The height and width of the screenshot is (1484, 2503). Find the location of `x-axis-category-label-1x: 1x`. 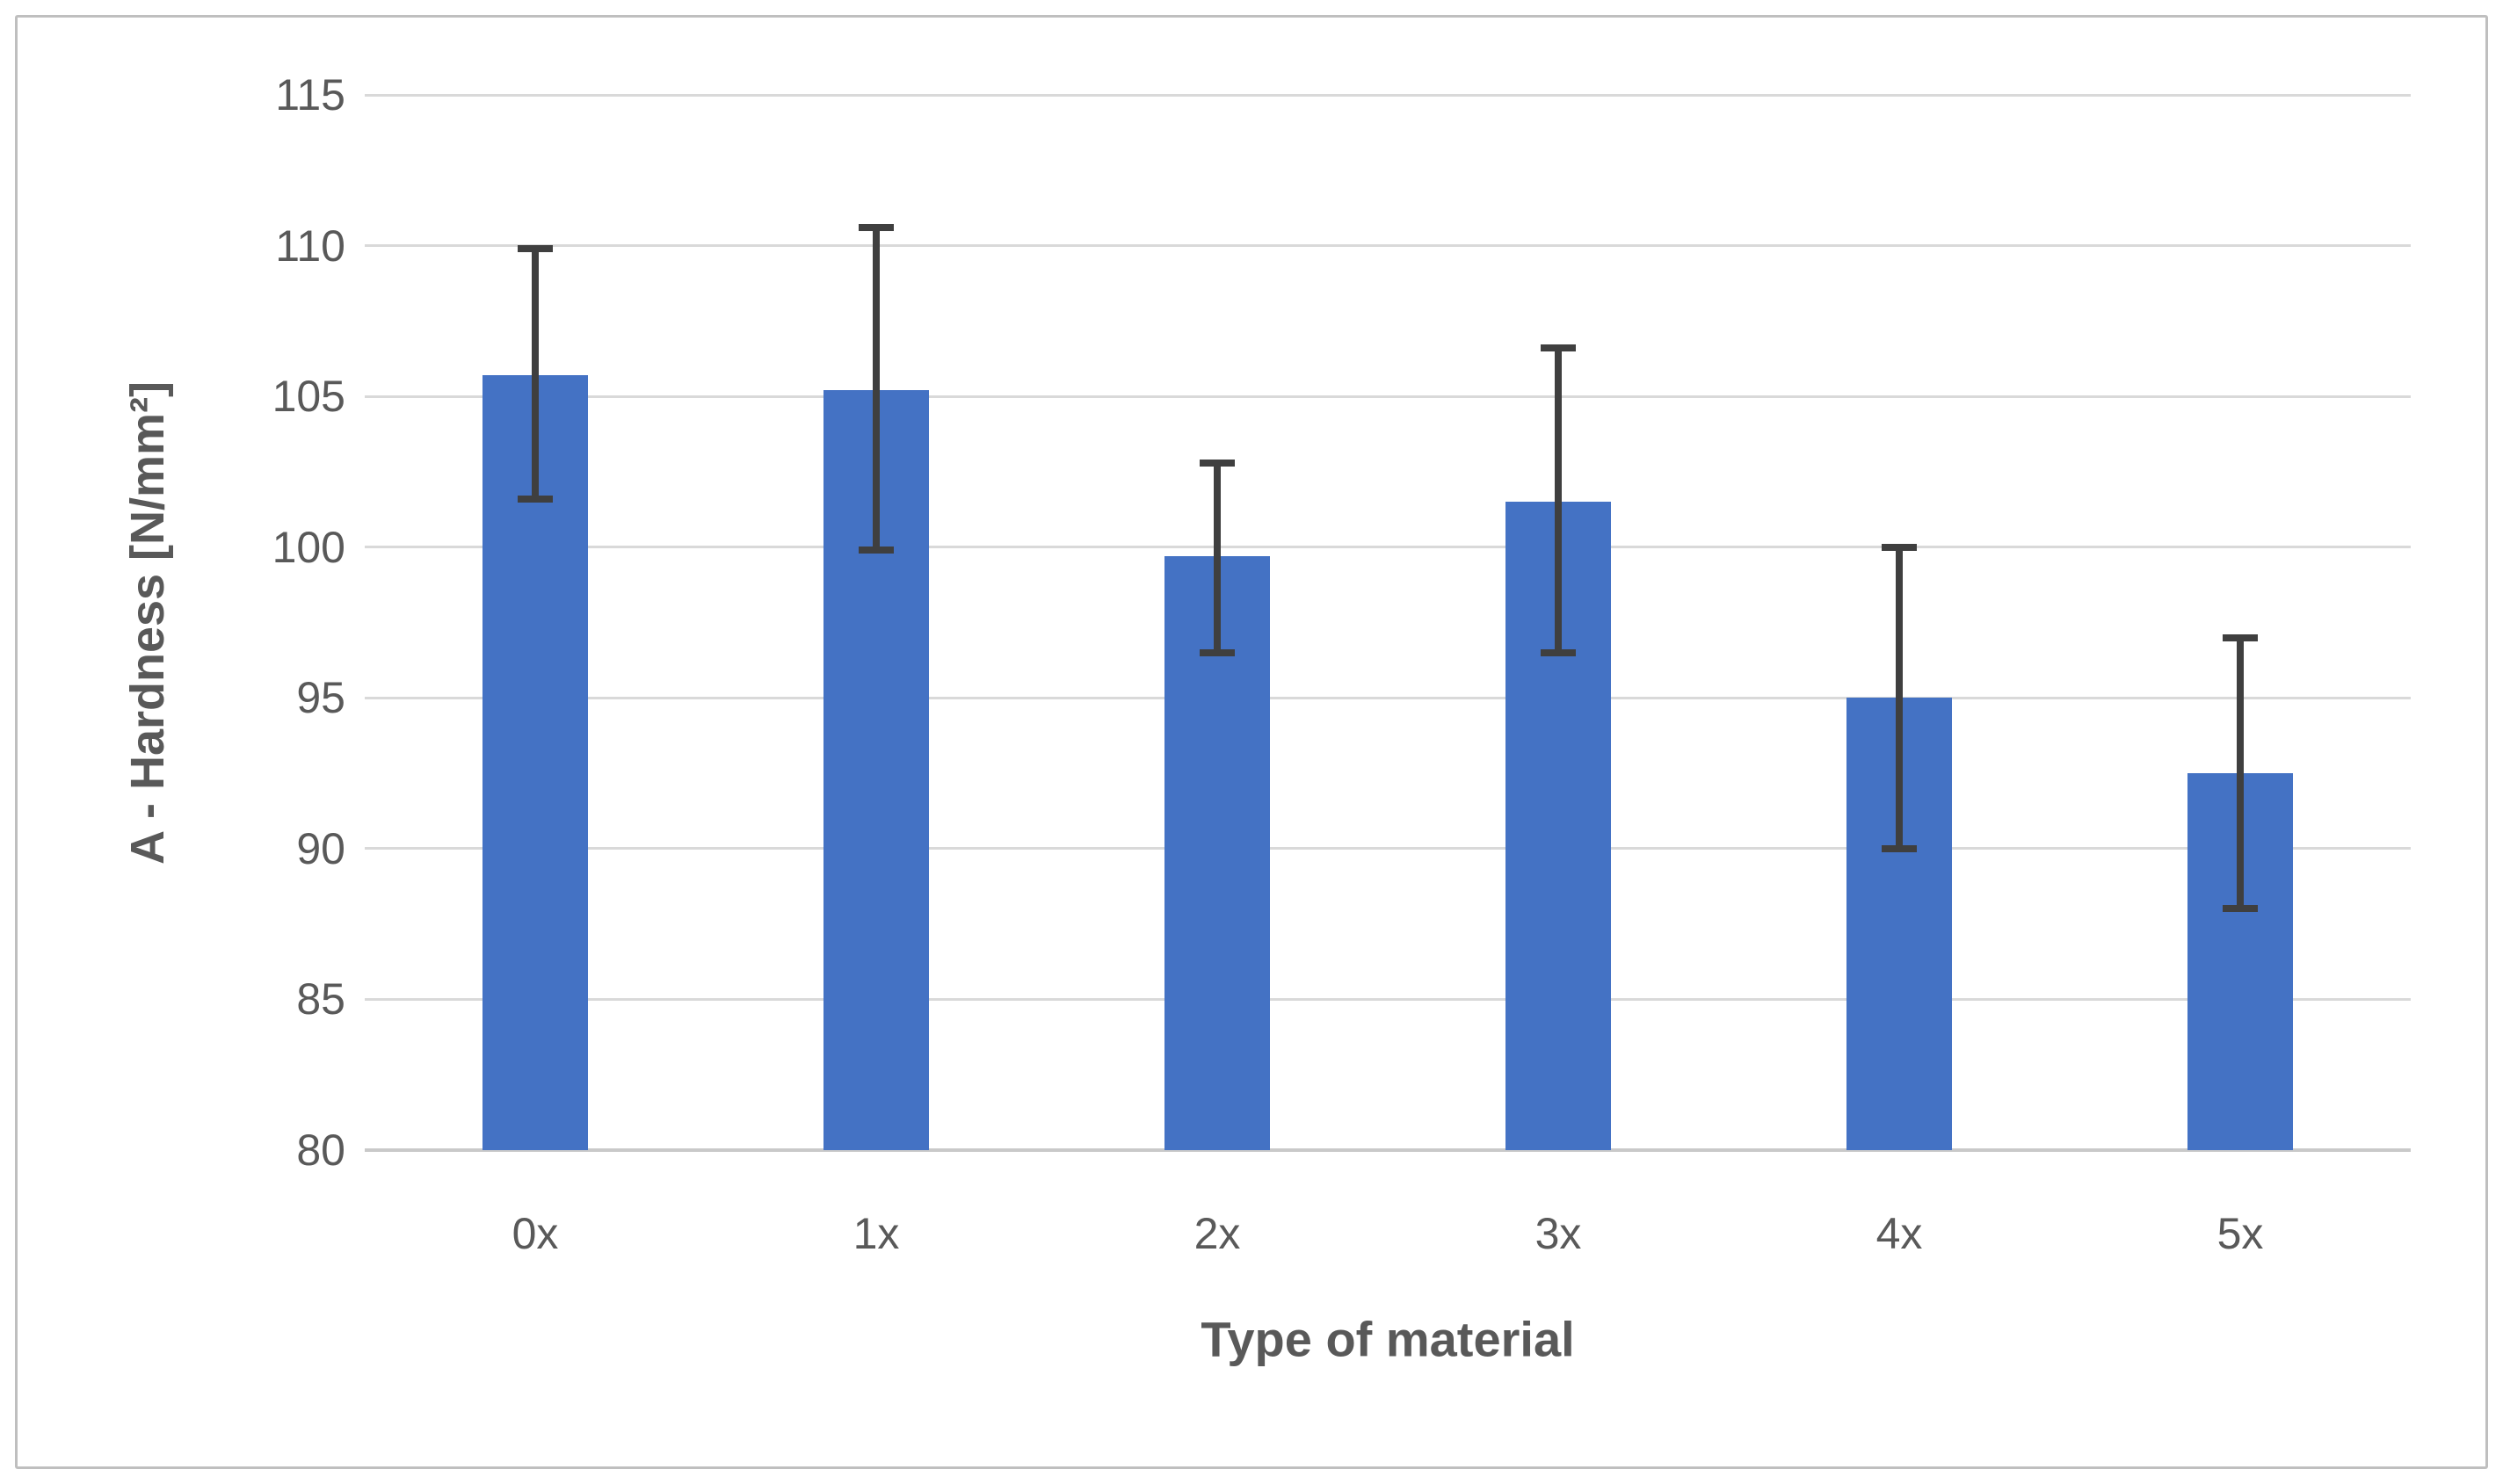

x-axis-category-label-1x: 1x is located at coordinates (876, 1234).